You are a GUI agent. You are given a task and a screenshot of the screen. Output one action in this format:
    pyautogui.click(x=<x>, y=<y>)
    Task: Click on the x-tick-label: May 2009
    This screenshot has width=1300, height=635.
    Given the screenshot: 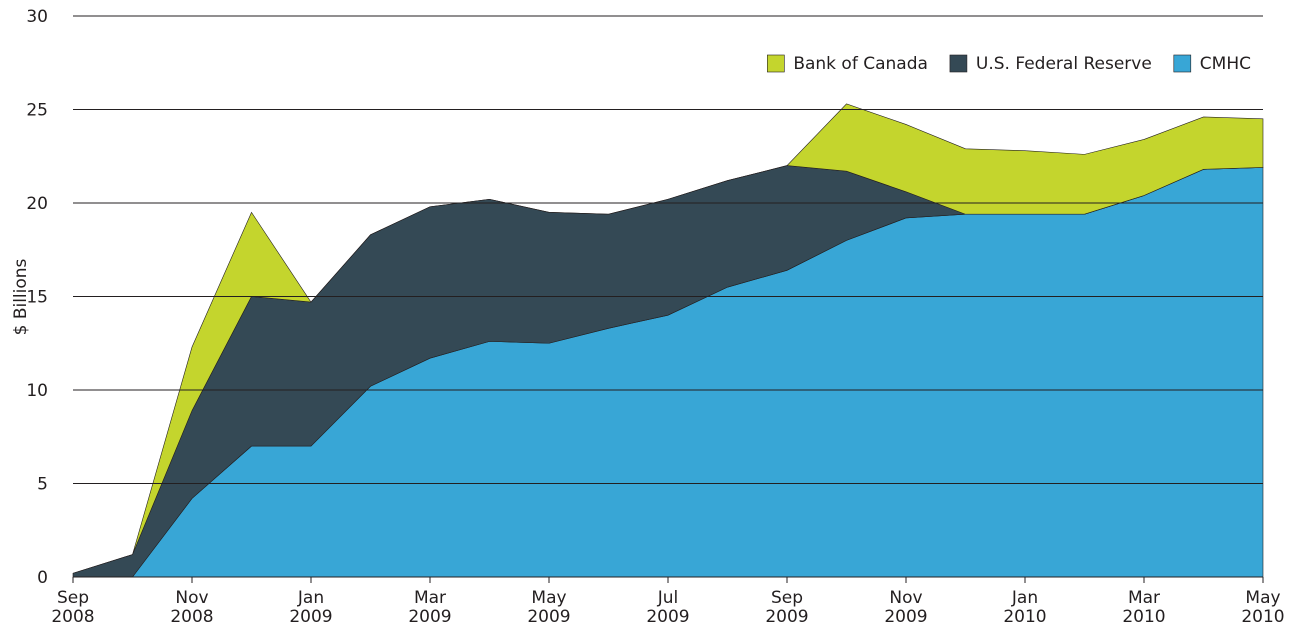 What is the action you would take?
    pyautogui.click(x=548, y=607)
    